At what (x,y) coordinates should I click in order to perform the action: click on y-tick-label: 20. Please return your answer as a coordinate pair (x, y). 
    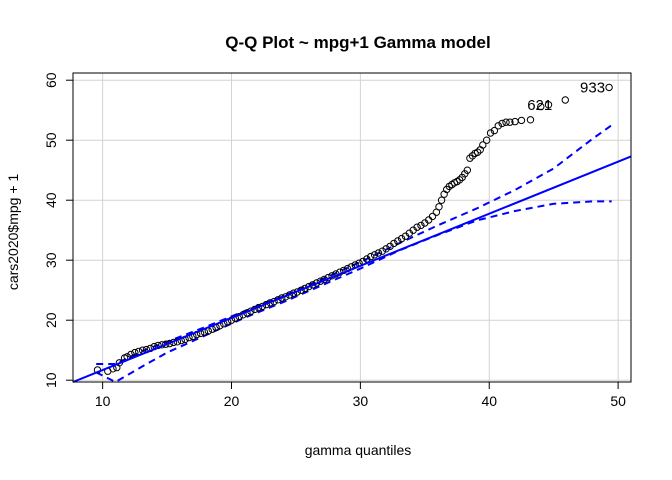
    Looking at the image, I should click on (51, 320).